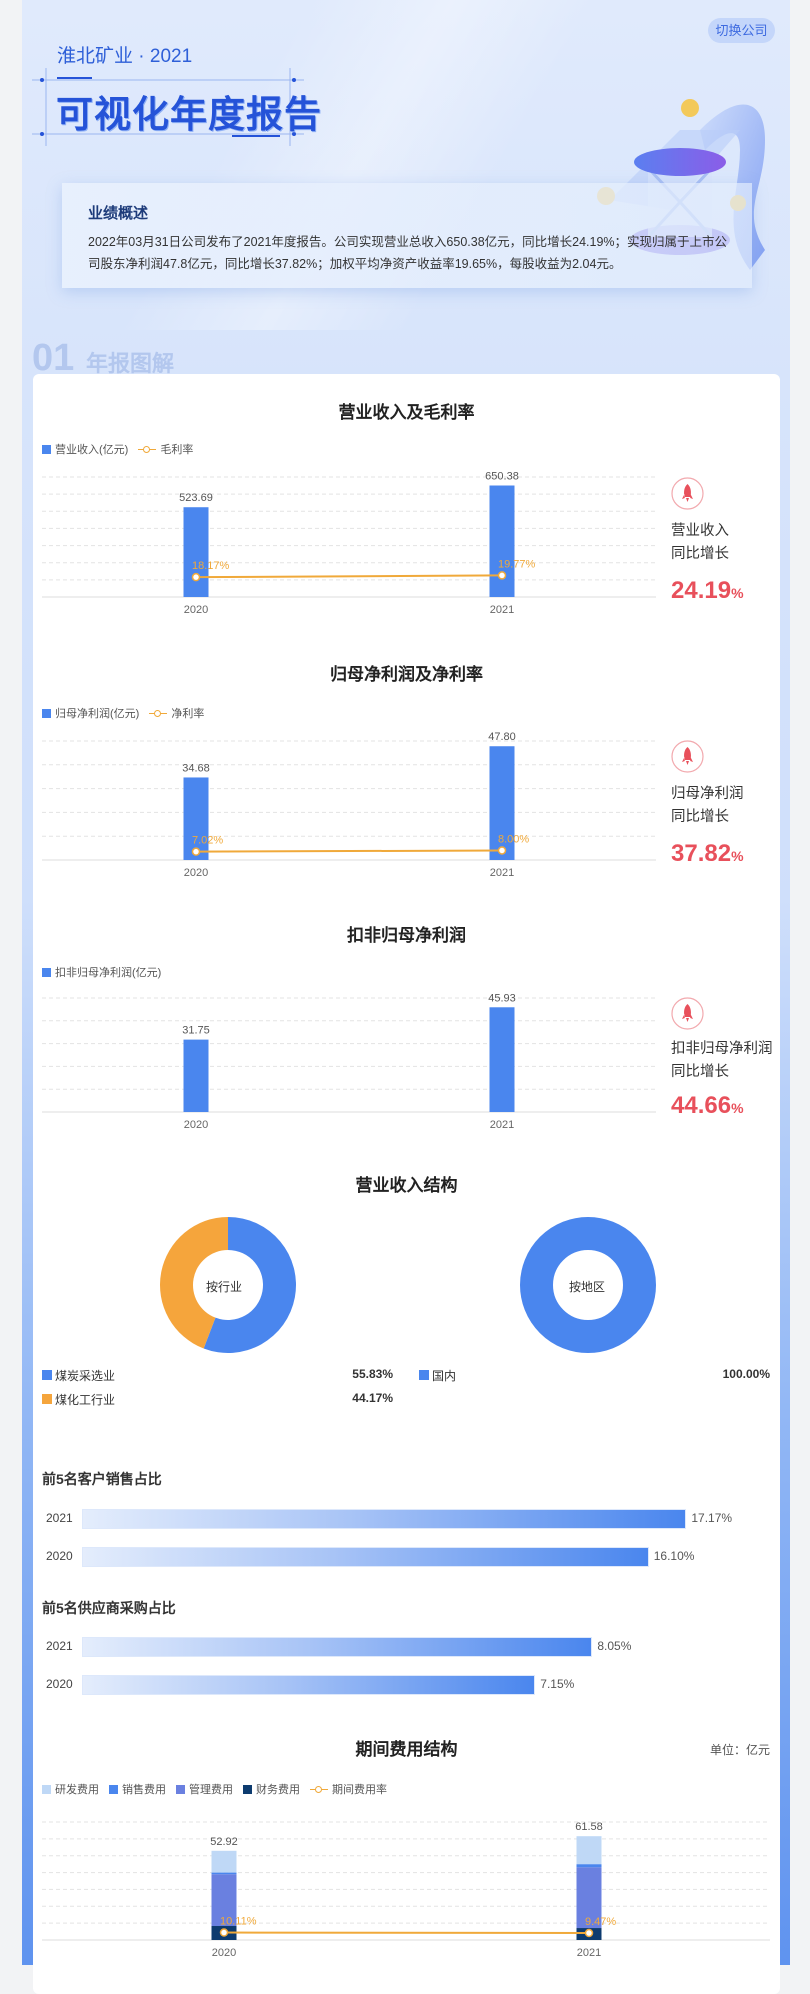 The height and width of the screenshot is (1994, 810). What do you see at coordinates (589, 1827) in the screenshot?
I see `bar-value-label: 61.58` at bounding box center [589, 1827].